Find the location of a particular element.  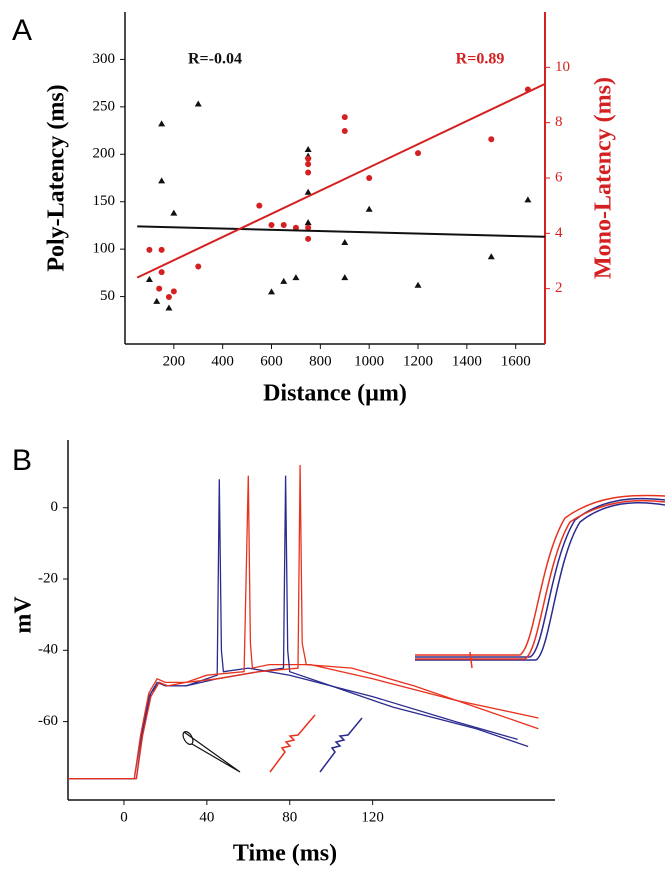

inset-traces is located at coordinates (540, 581).